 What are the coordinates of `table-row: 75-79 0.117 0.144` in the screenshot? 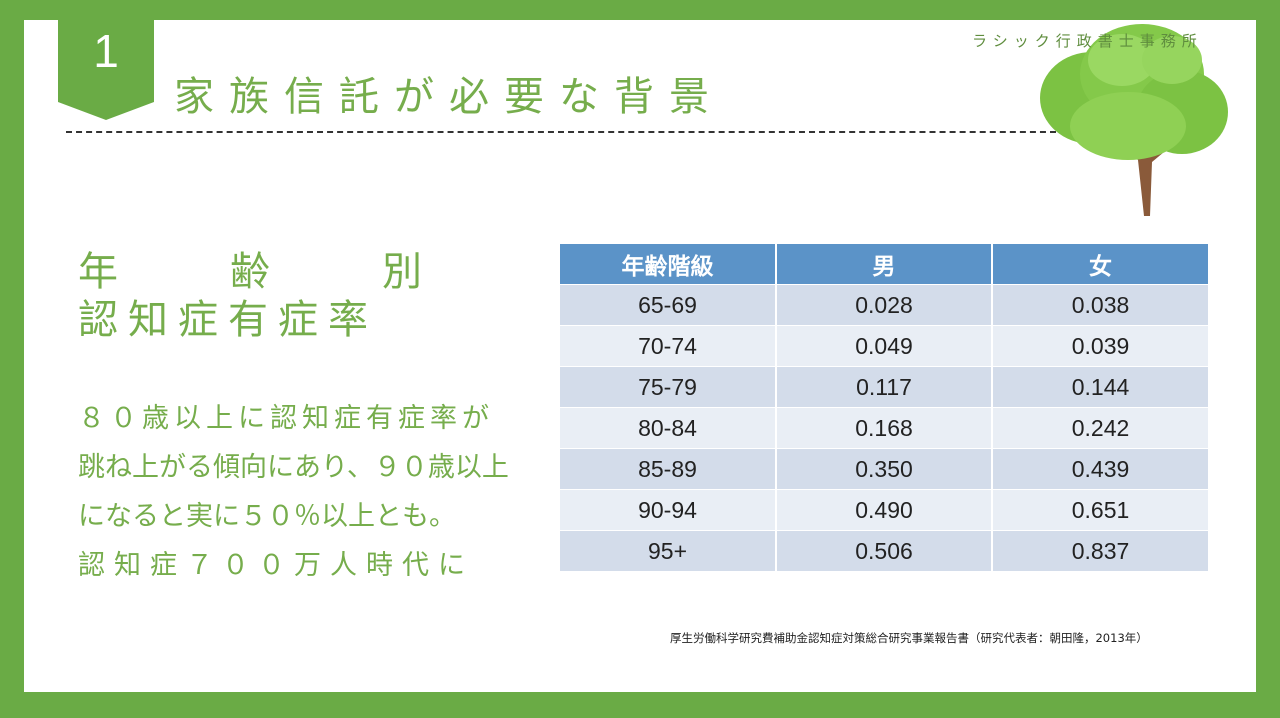 It's located at (884, 387).